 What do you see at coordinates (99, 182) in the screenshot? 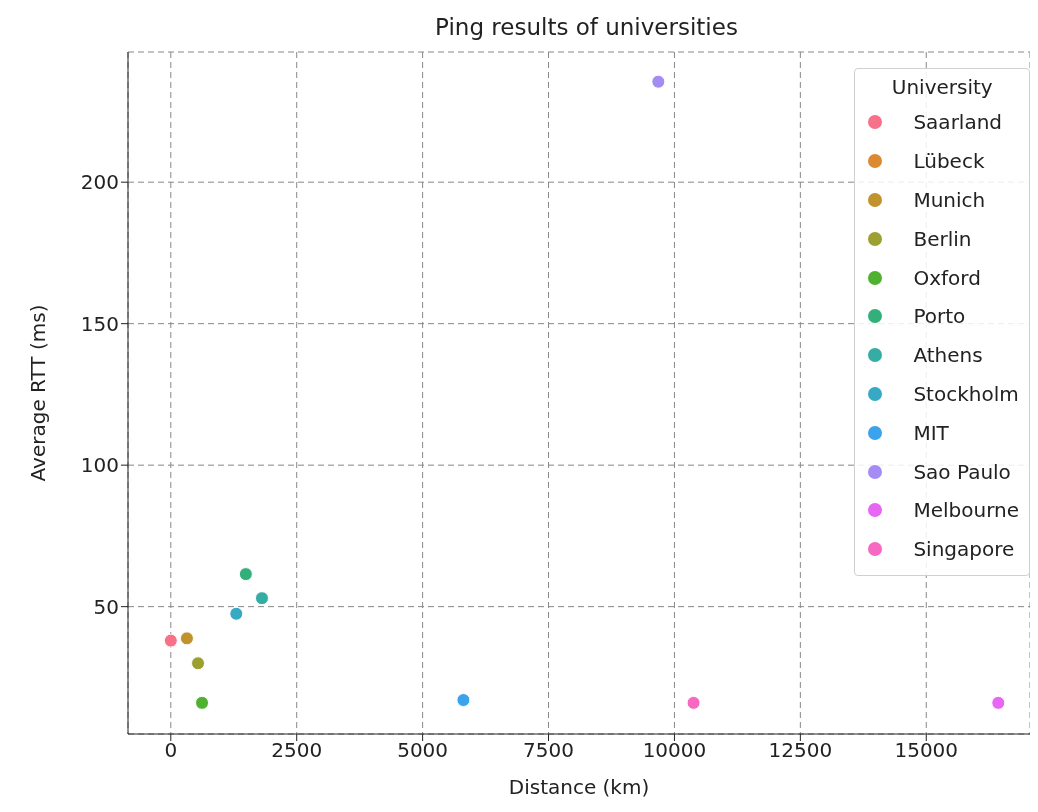
I see `y-tick-label: 200` at bounding box center [99, 182].